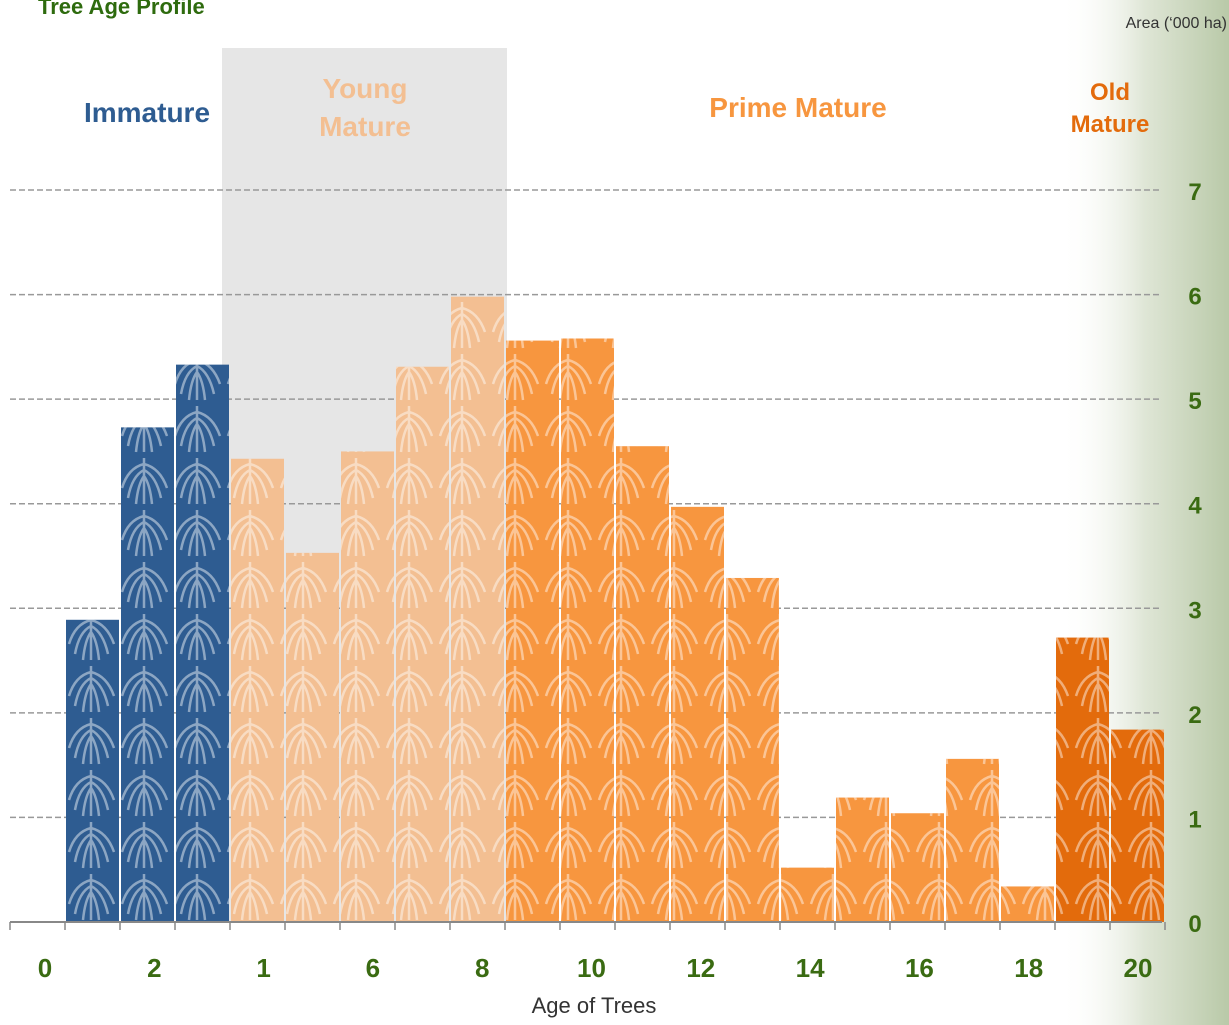  I want to click on x-tick-label: 14, so click(810, 968).